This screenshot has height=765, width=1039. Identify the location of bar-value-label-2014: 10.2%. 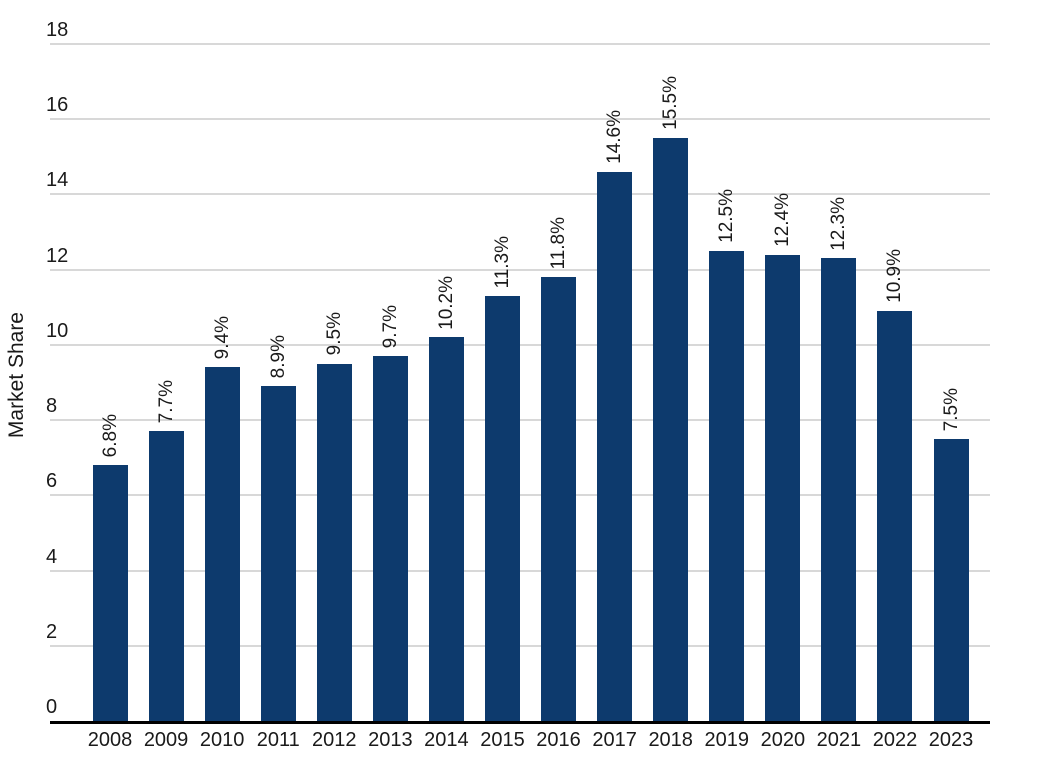
(446, 302).